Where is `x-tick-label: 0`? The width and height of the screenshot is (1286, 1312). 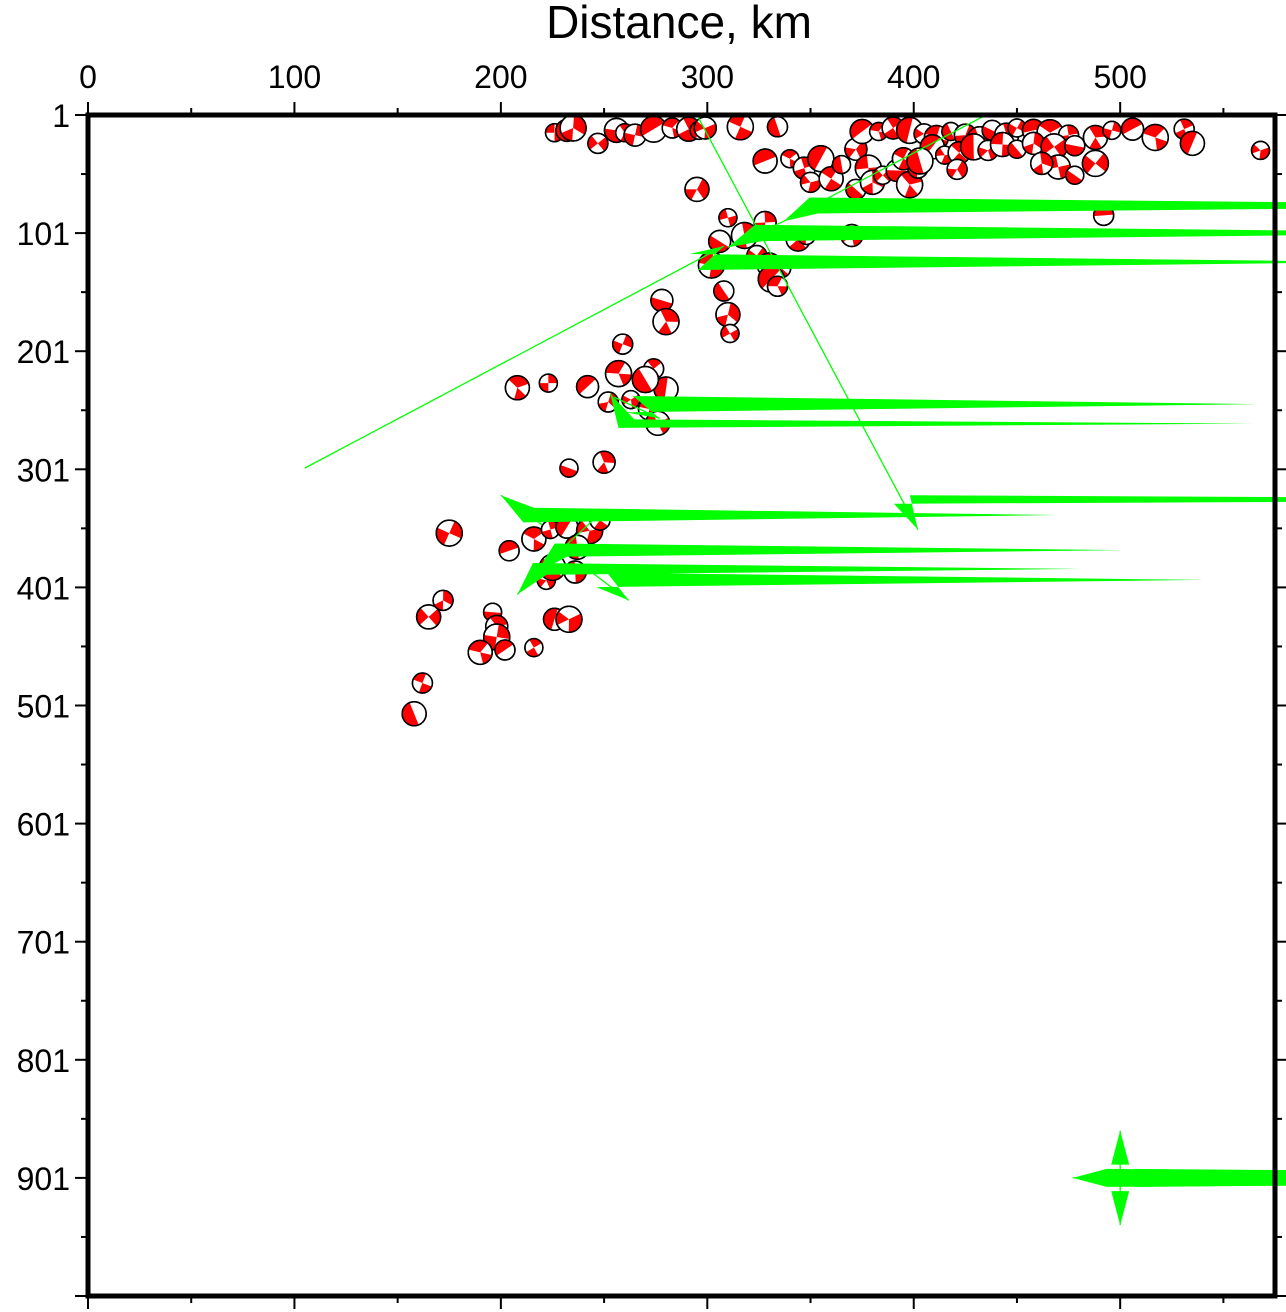
x-tick-label: 0 is located at coordinates (88, 77).